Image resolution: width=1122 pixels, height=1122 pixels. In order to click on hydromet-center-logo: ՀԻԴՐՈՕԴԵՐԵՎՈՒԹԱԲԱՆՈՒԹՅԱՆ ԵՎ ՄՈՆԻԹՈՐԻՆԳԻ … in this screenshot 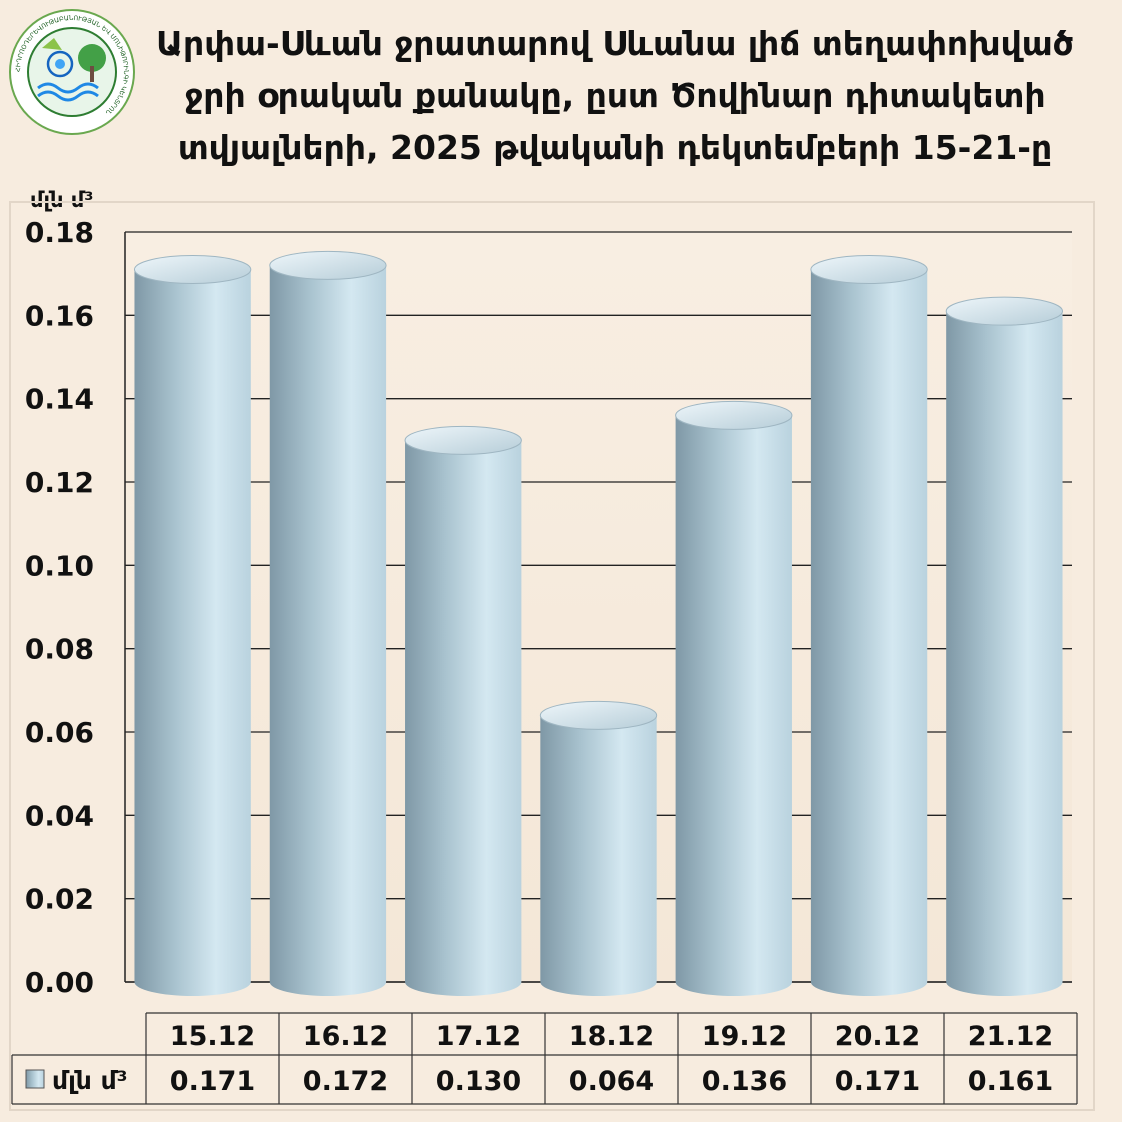, I will do `click(72, 72)`.